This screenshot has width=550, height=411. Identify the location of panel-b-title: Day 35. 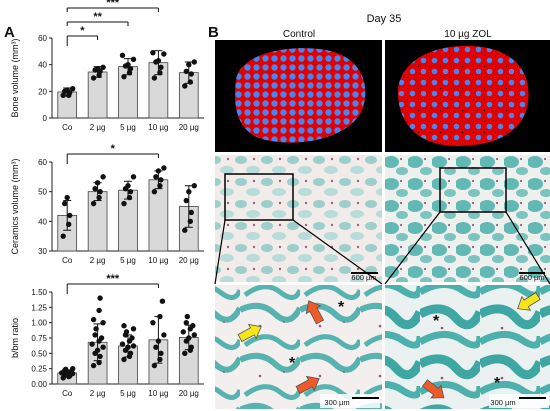
(384, 19).